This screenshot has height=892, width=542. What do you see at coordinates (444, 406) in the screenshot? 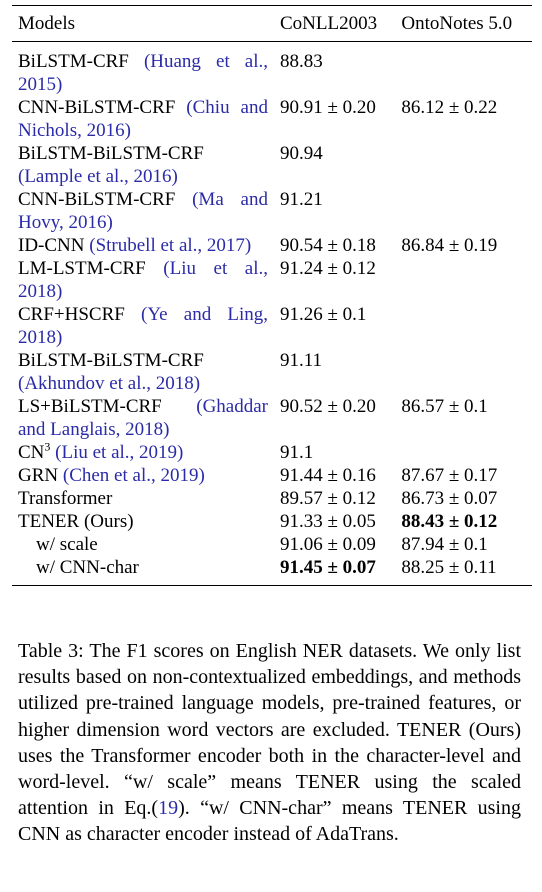
I see `score: 86.57 ± 0.1` at bounding box center [444, 406].